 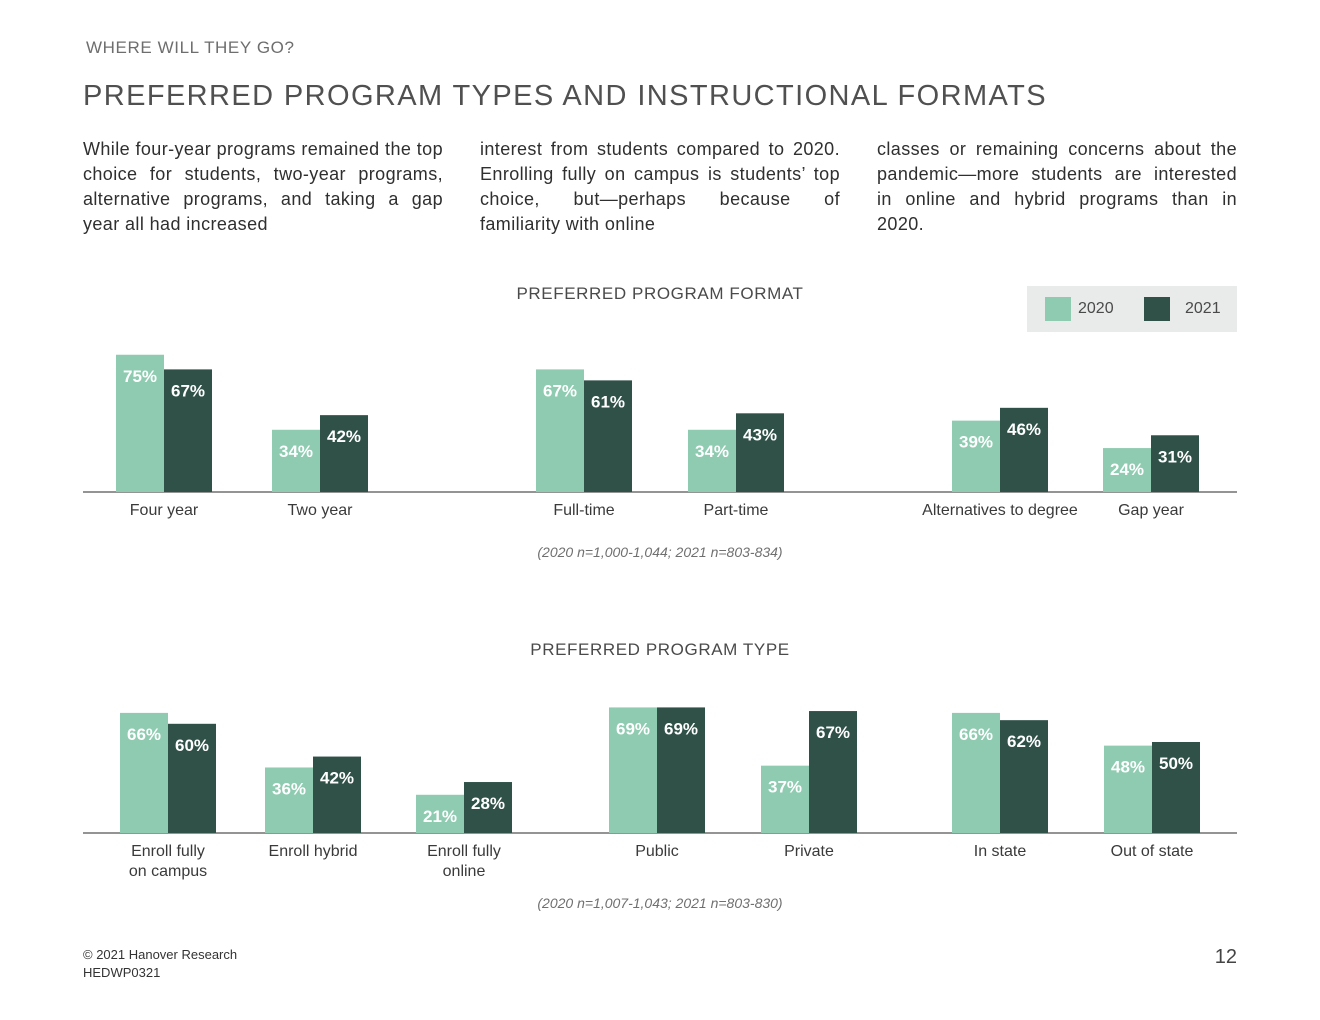 What do you see at coordinates (1128, 789) in the screenshot?
I see `bar-out-of-state-2020` at bounding box center [1128, 789].